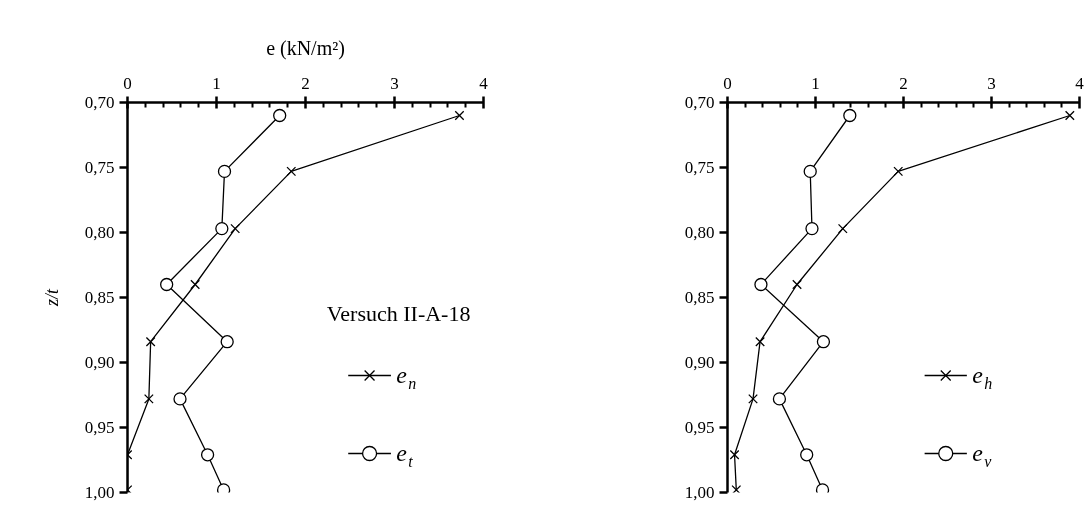  What do you see at coordinates (398, 313) in the screenshot?
I see `annotation: Versuch II-A-18` at bounding box center [398, 313].